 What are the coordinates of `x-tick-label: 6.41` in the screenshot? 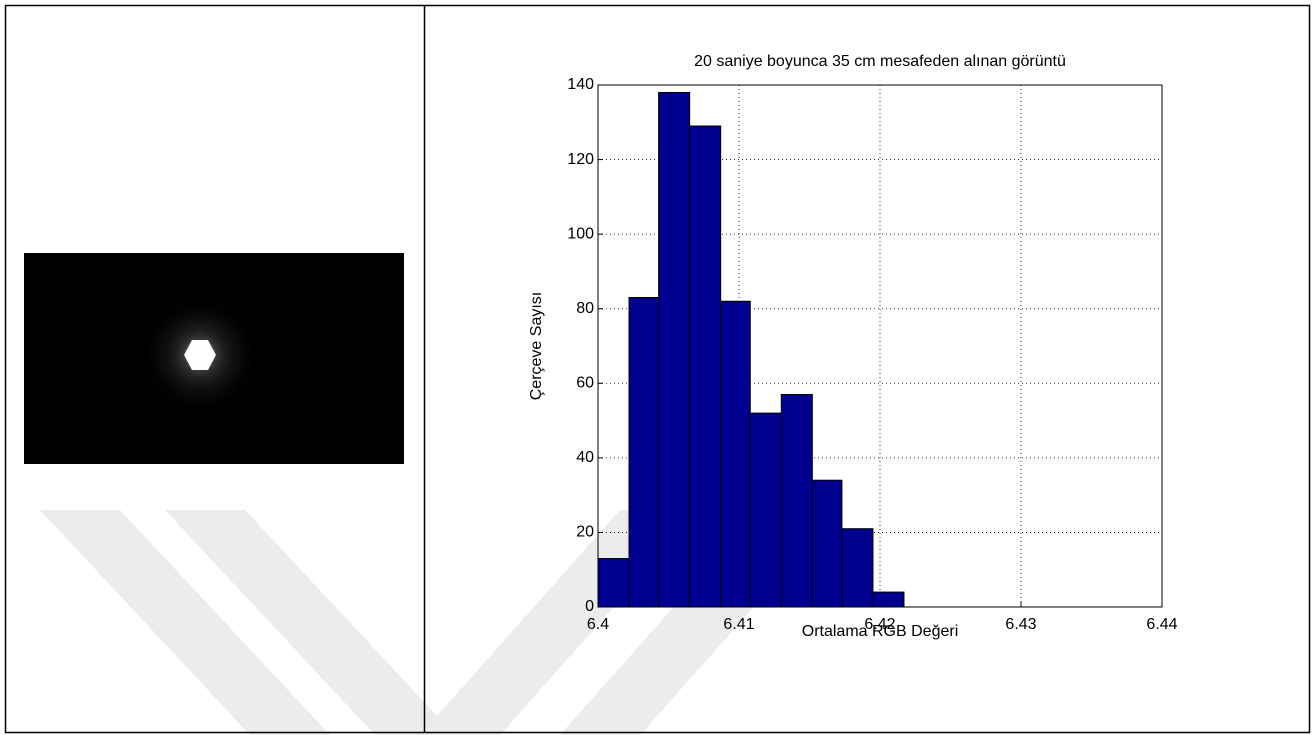 It's located at (738, 624).